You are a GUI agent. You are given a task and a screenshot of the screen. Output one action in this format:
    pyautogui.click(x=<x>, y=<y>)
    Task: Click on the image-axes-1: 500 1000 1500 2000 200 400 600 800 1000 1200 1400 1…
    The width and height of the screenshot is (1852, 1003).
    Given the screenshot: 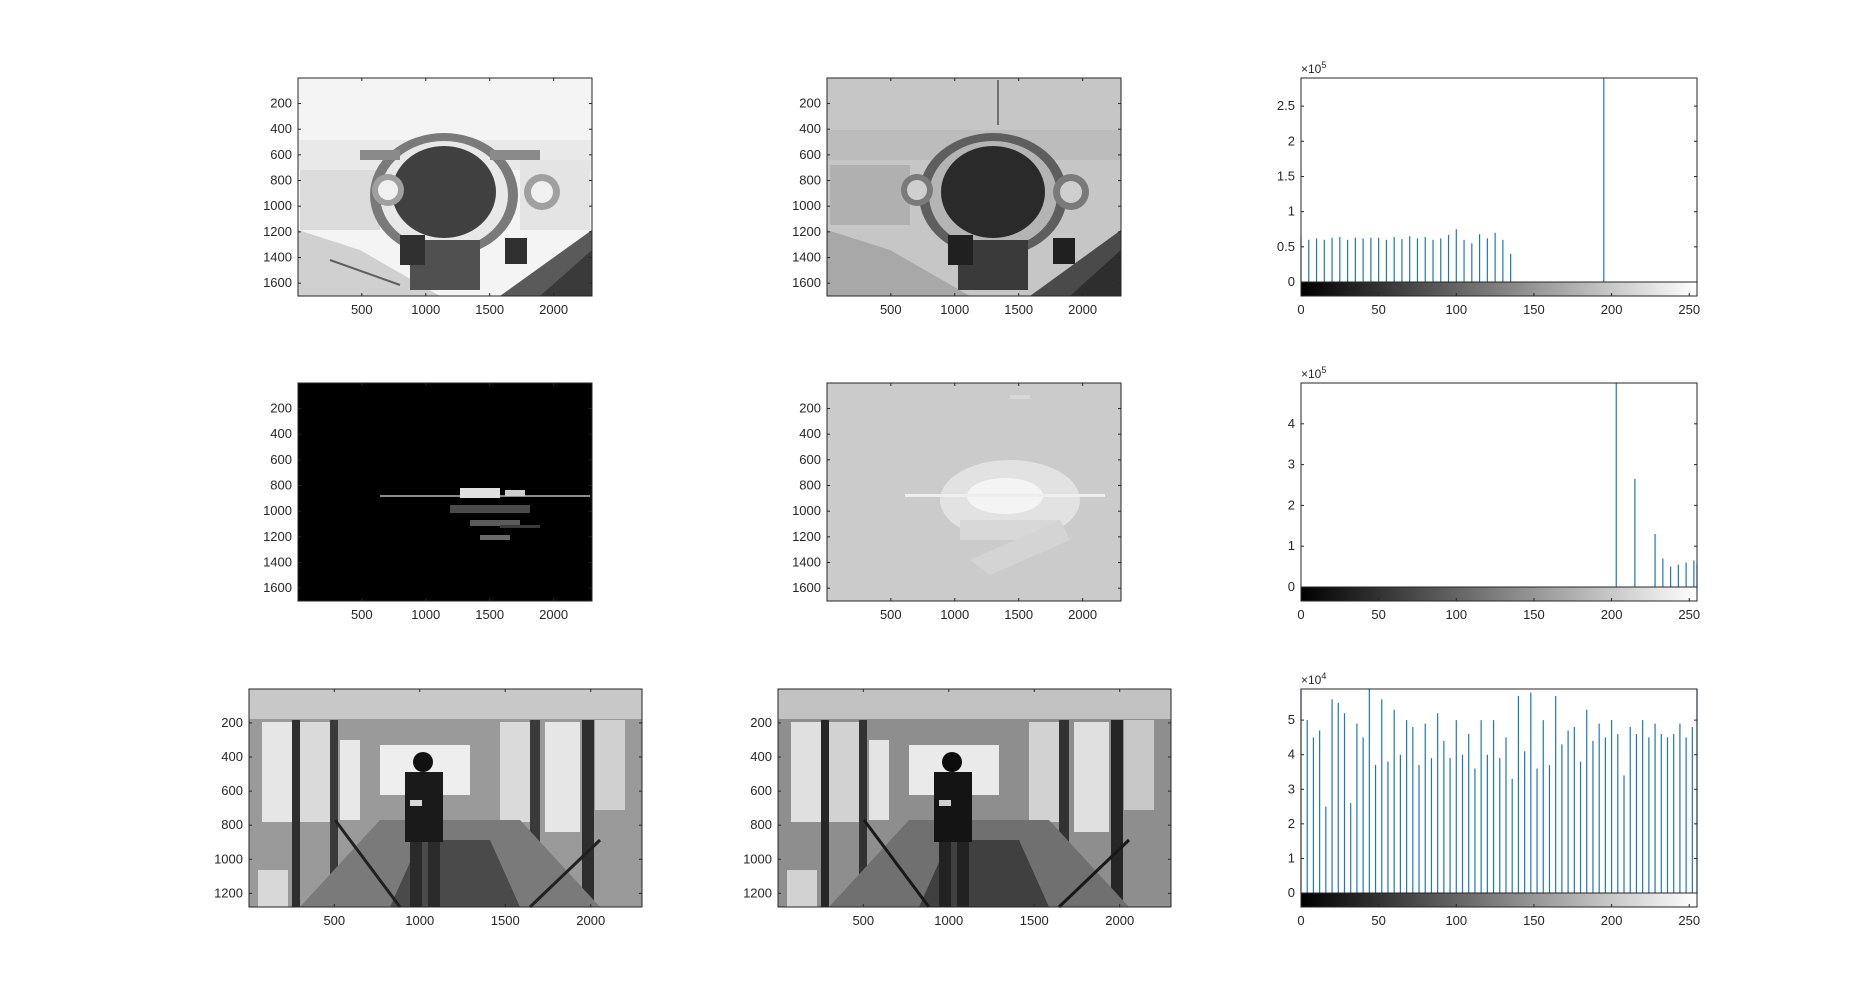 What is the action you would take?
    pyautogui.click(x=428, y=197)
    